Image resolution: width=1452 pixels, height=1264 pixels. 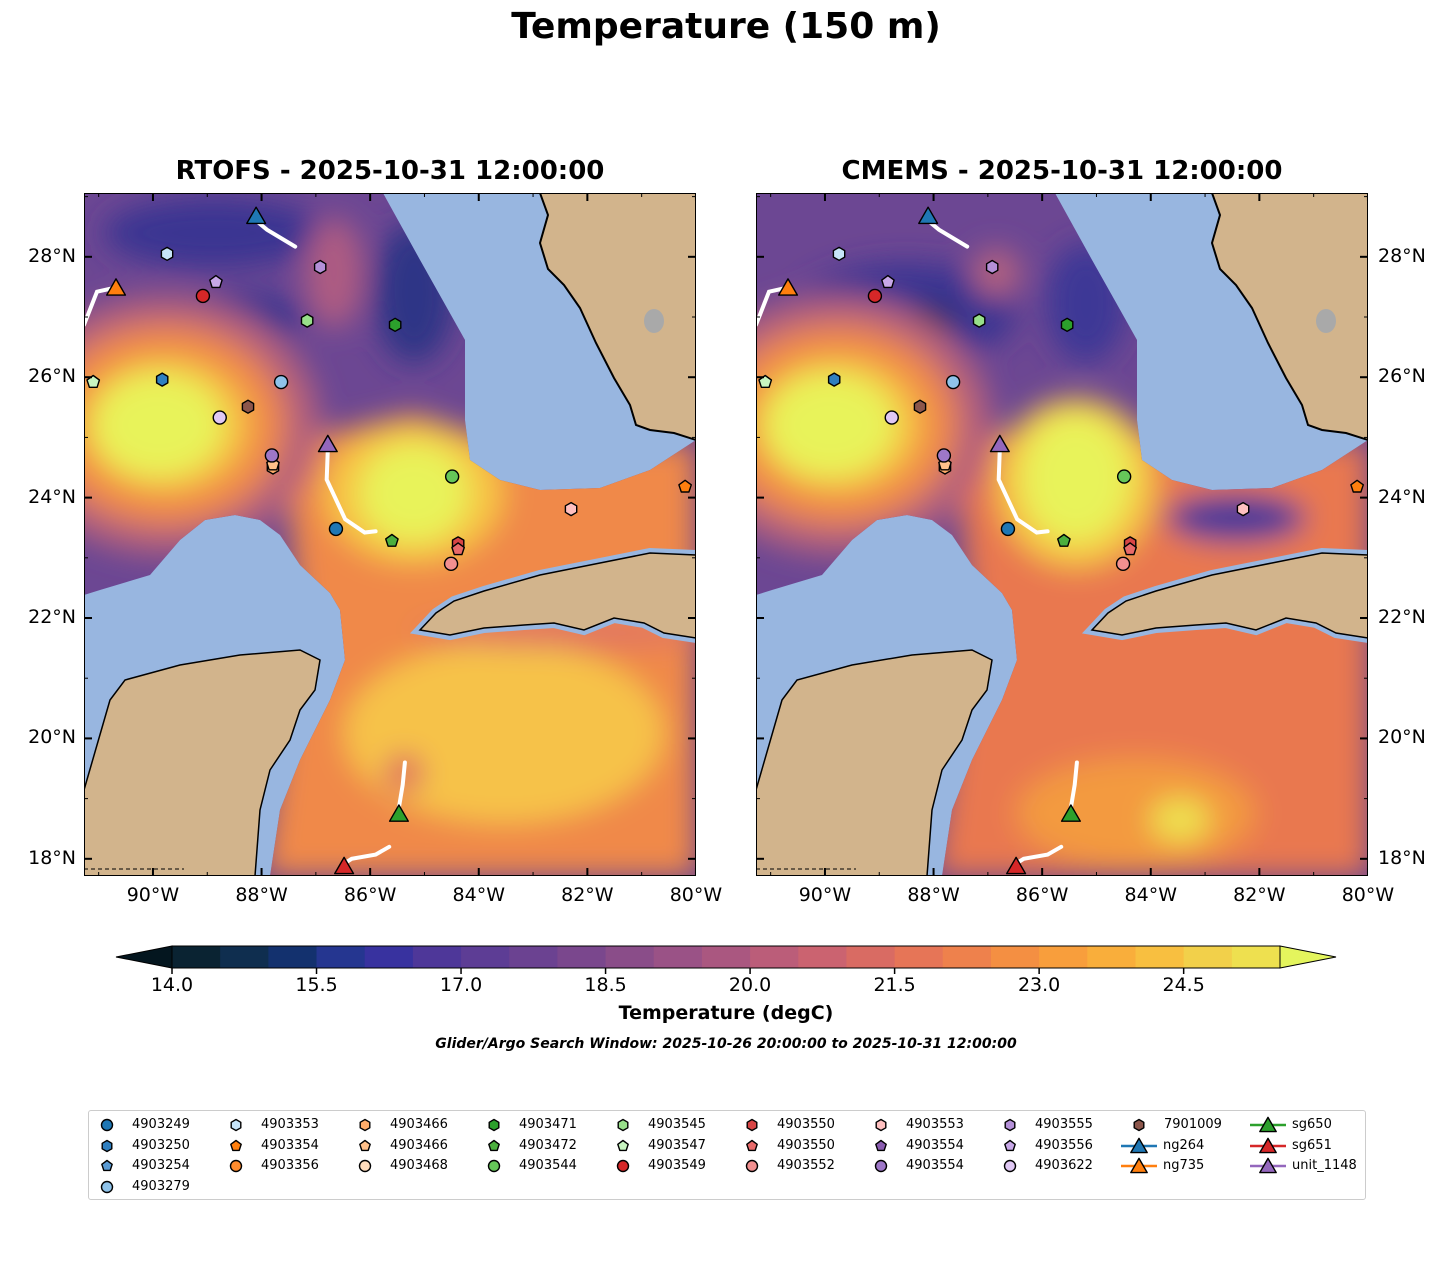 I want to click on glider-sg651, so click(x=1016, y=865).